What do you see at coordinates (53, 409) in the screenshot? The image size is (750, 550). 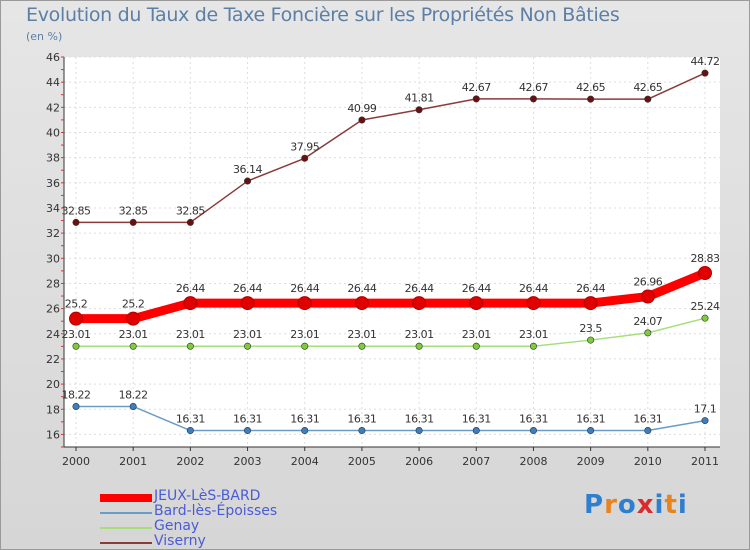 I see `y-tick-label: 18` at bounding box center [53, 409].